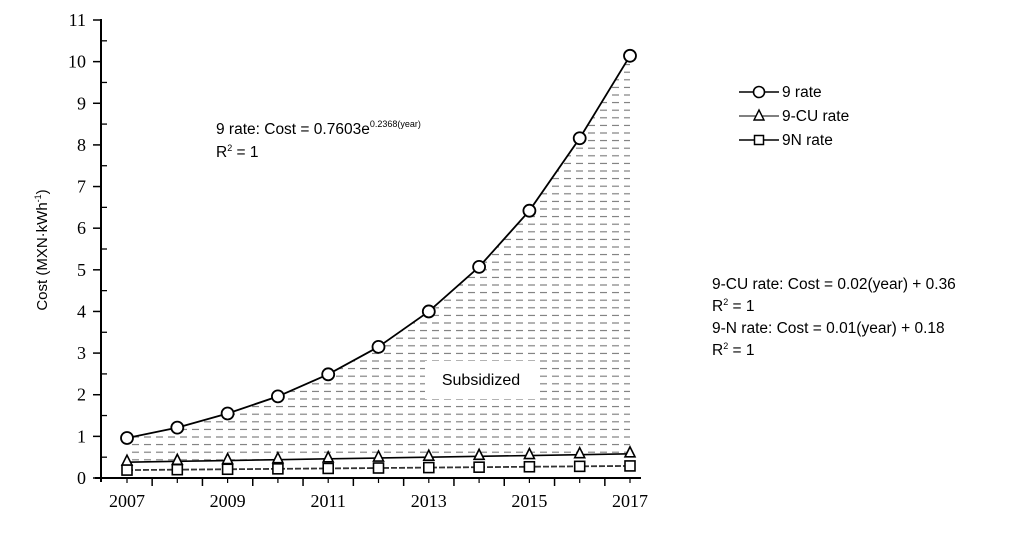 This screenshot has height=550, width=1022. Describe the element at coordinates (529, 501) in the screenshot. I see `x-tick-label: 2015` at that location.